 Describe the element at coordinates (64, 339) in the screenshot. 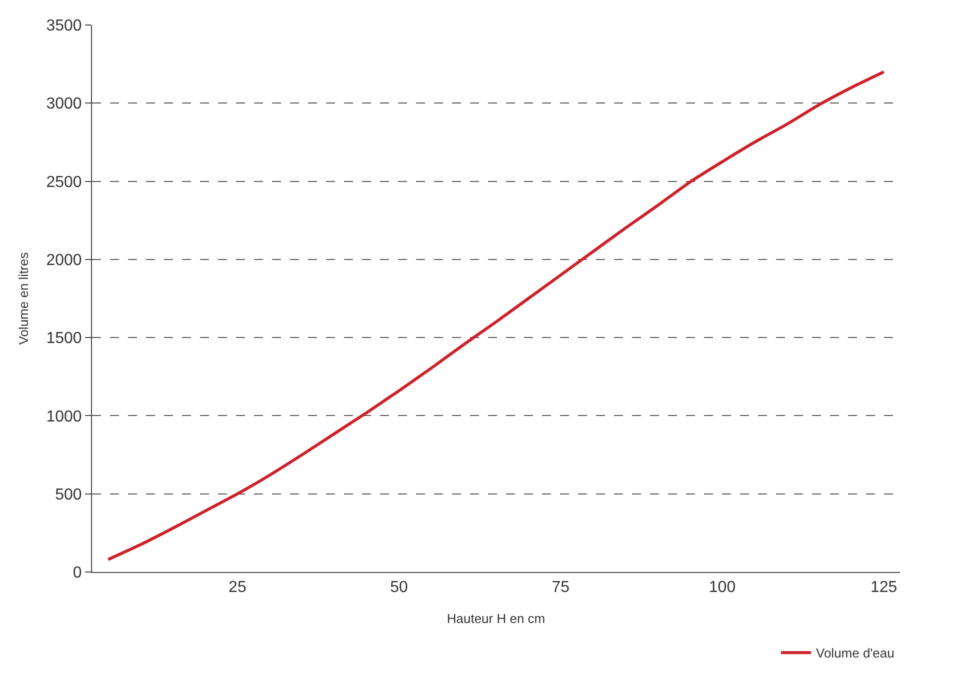

I see `y-tick-label: 1500` at that location.